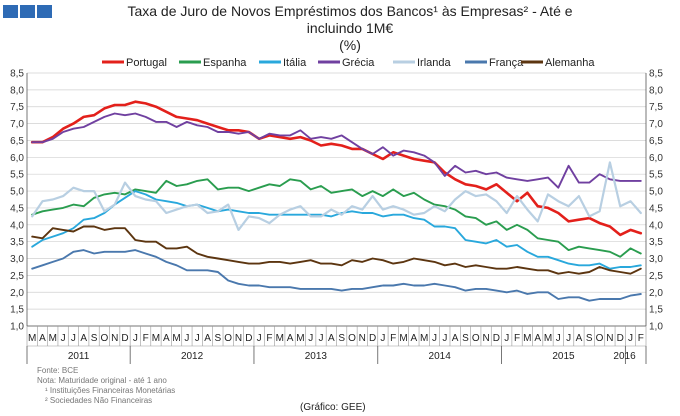 This screenshot has width=680, height=416. I want to click on y-tick-label-right: 1,5, so click(656, 310).